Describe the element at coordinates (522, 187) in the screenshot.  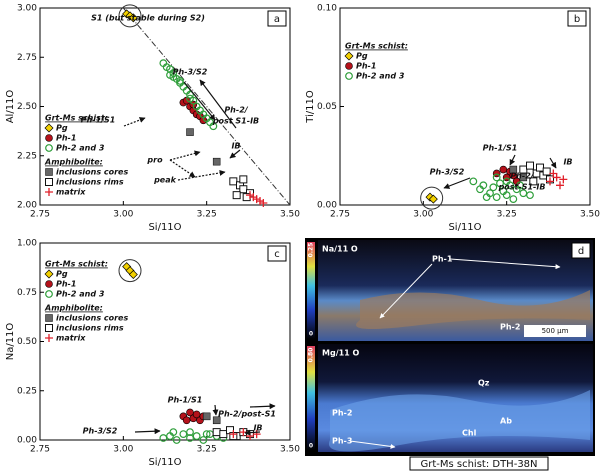
I see `annotation: post-S1-IB` at that location.